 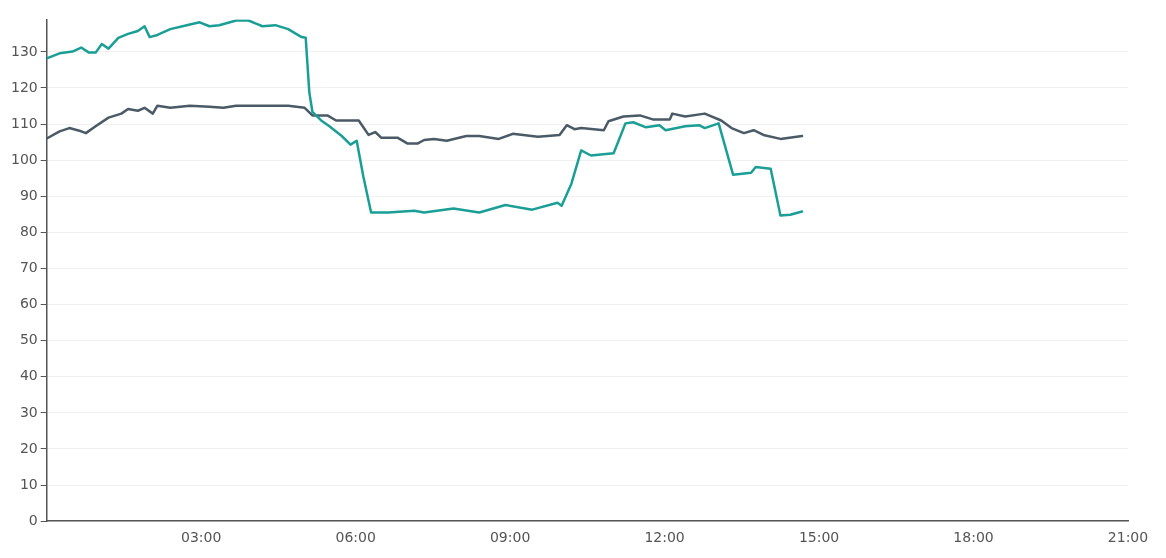 I want to click on y-tick-label: 120, so click(x=24, y=86).